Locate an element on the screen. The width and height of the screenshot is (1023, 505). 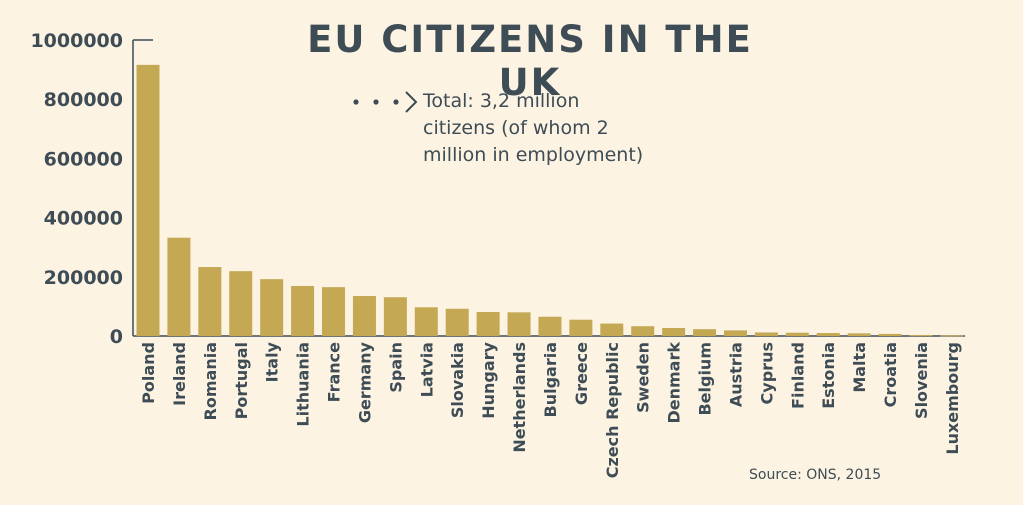
x-tick-label: Poland is located at coordinates (148, 373).